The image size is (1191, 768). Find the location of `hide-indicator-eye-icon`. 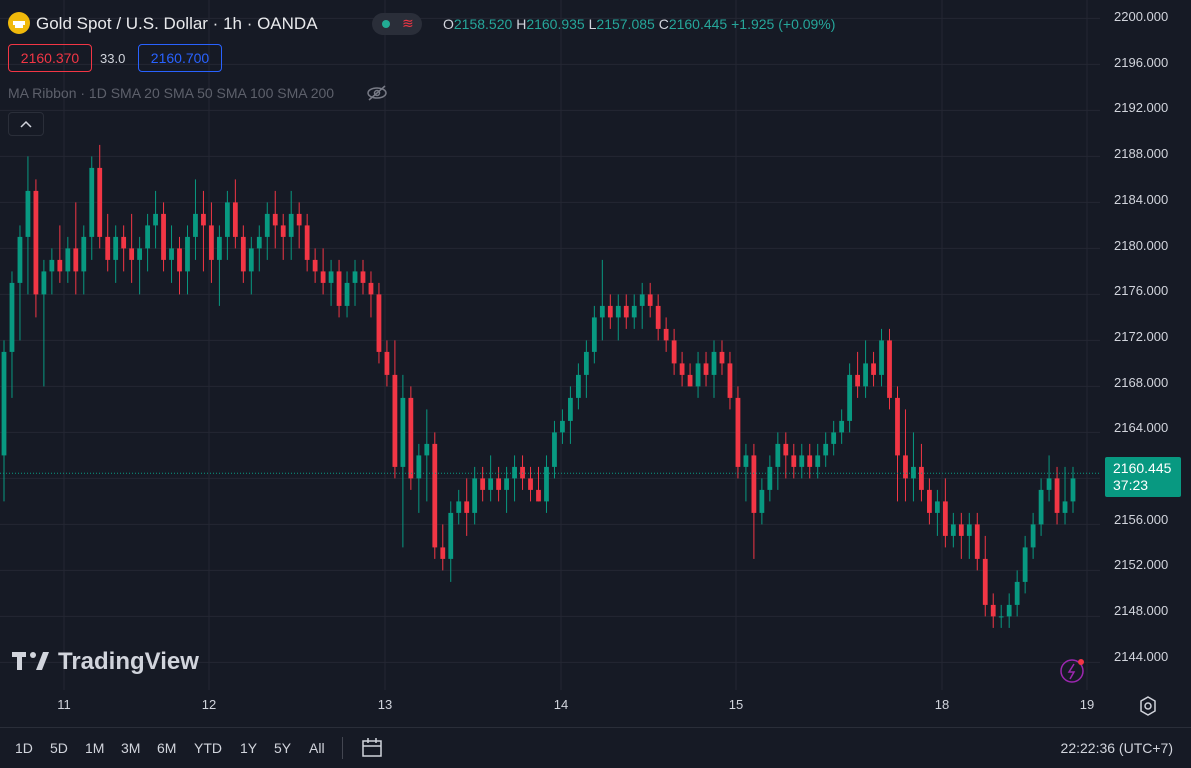

hide-indicator-eye-icon is located at coordinates (377, 95).